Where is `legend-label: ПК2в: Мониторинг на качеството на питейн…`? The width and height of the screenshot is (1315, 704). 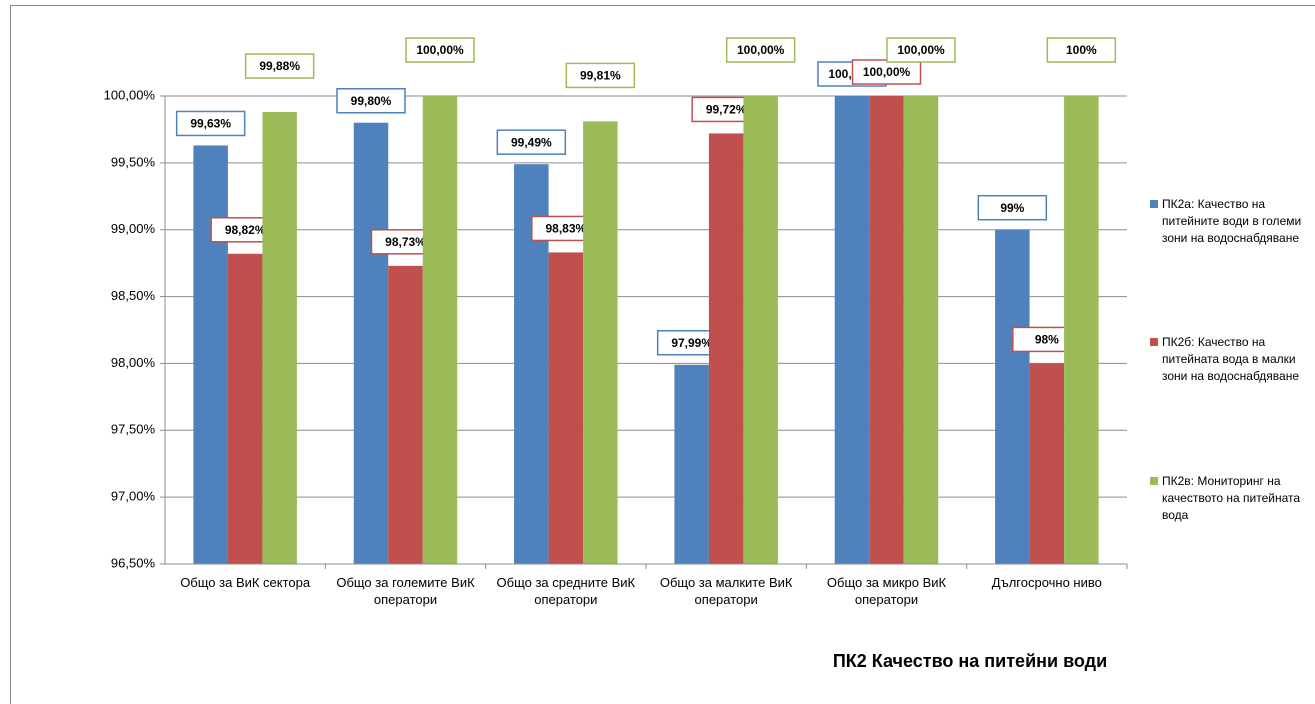
legend-label: ПК2в: Мониторинг на качеството на питейн… is located at coordinates (1231, 498).